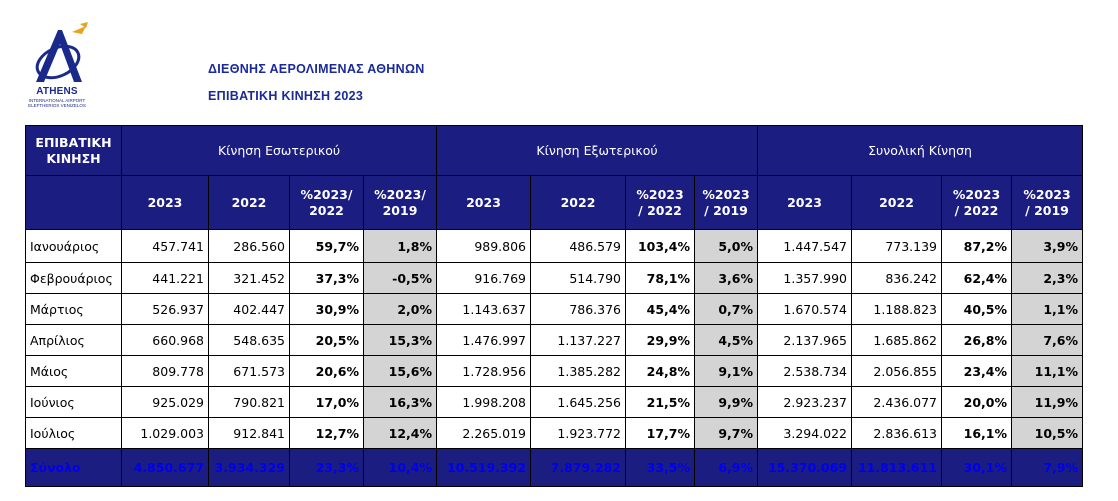 Image resolution: width=1118 pixels, height=501 pixels. What do you see at coordinates (484, 340) in the screenshot?
I see `table-cell: 1.476.997` at bounding box center [484, 340].